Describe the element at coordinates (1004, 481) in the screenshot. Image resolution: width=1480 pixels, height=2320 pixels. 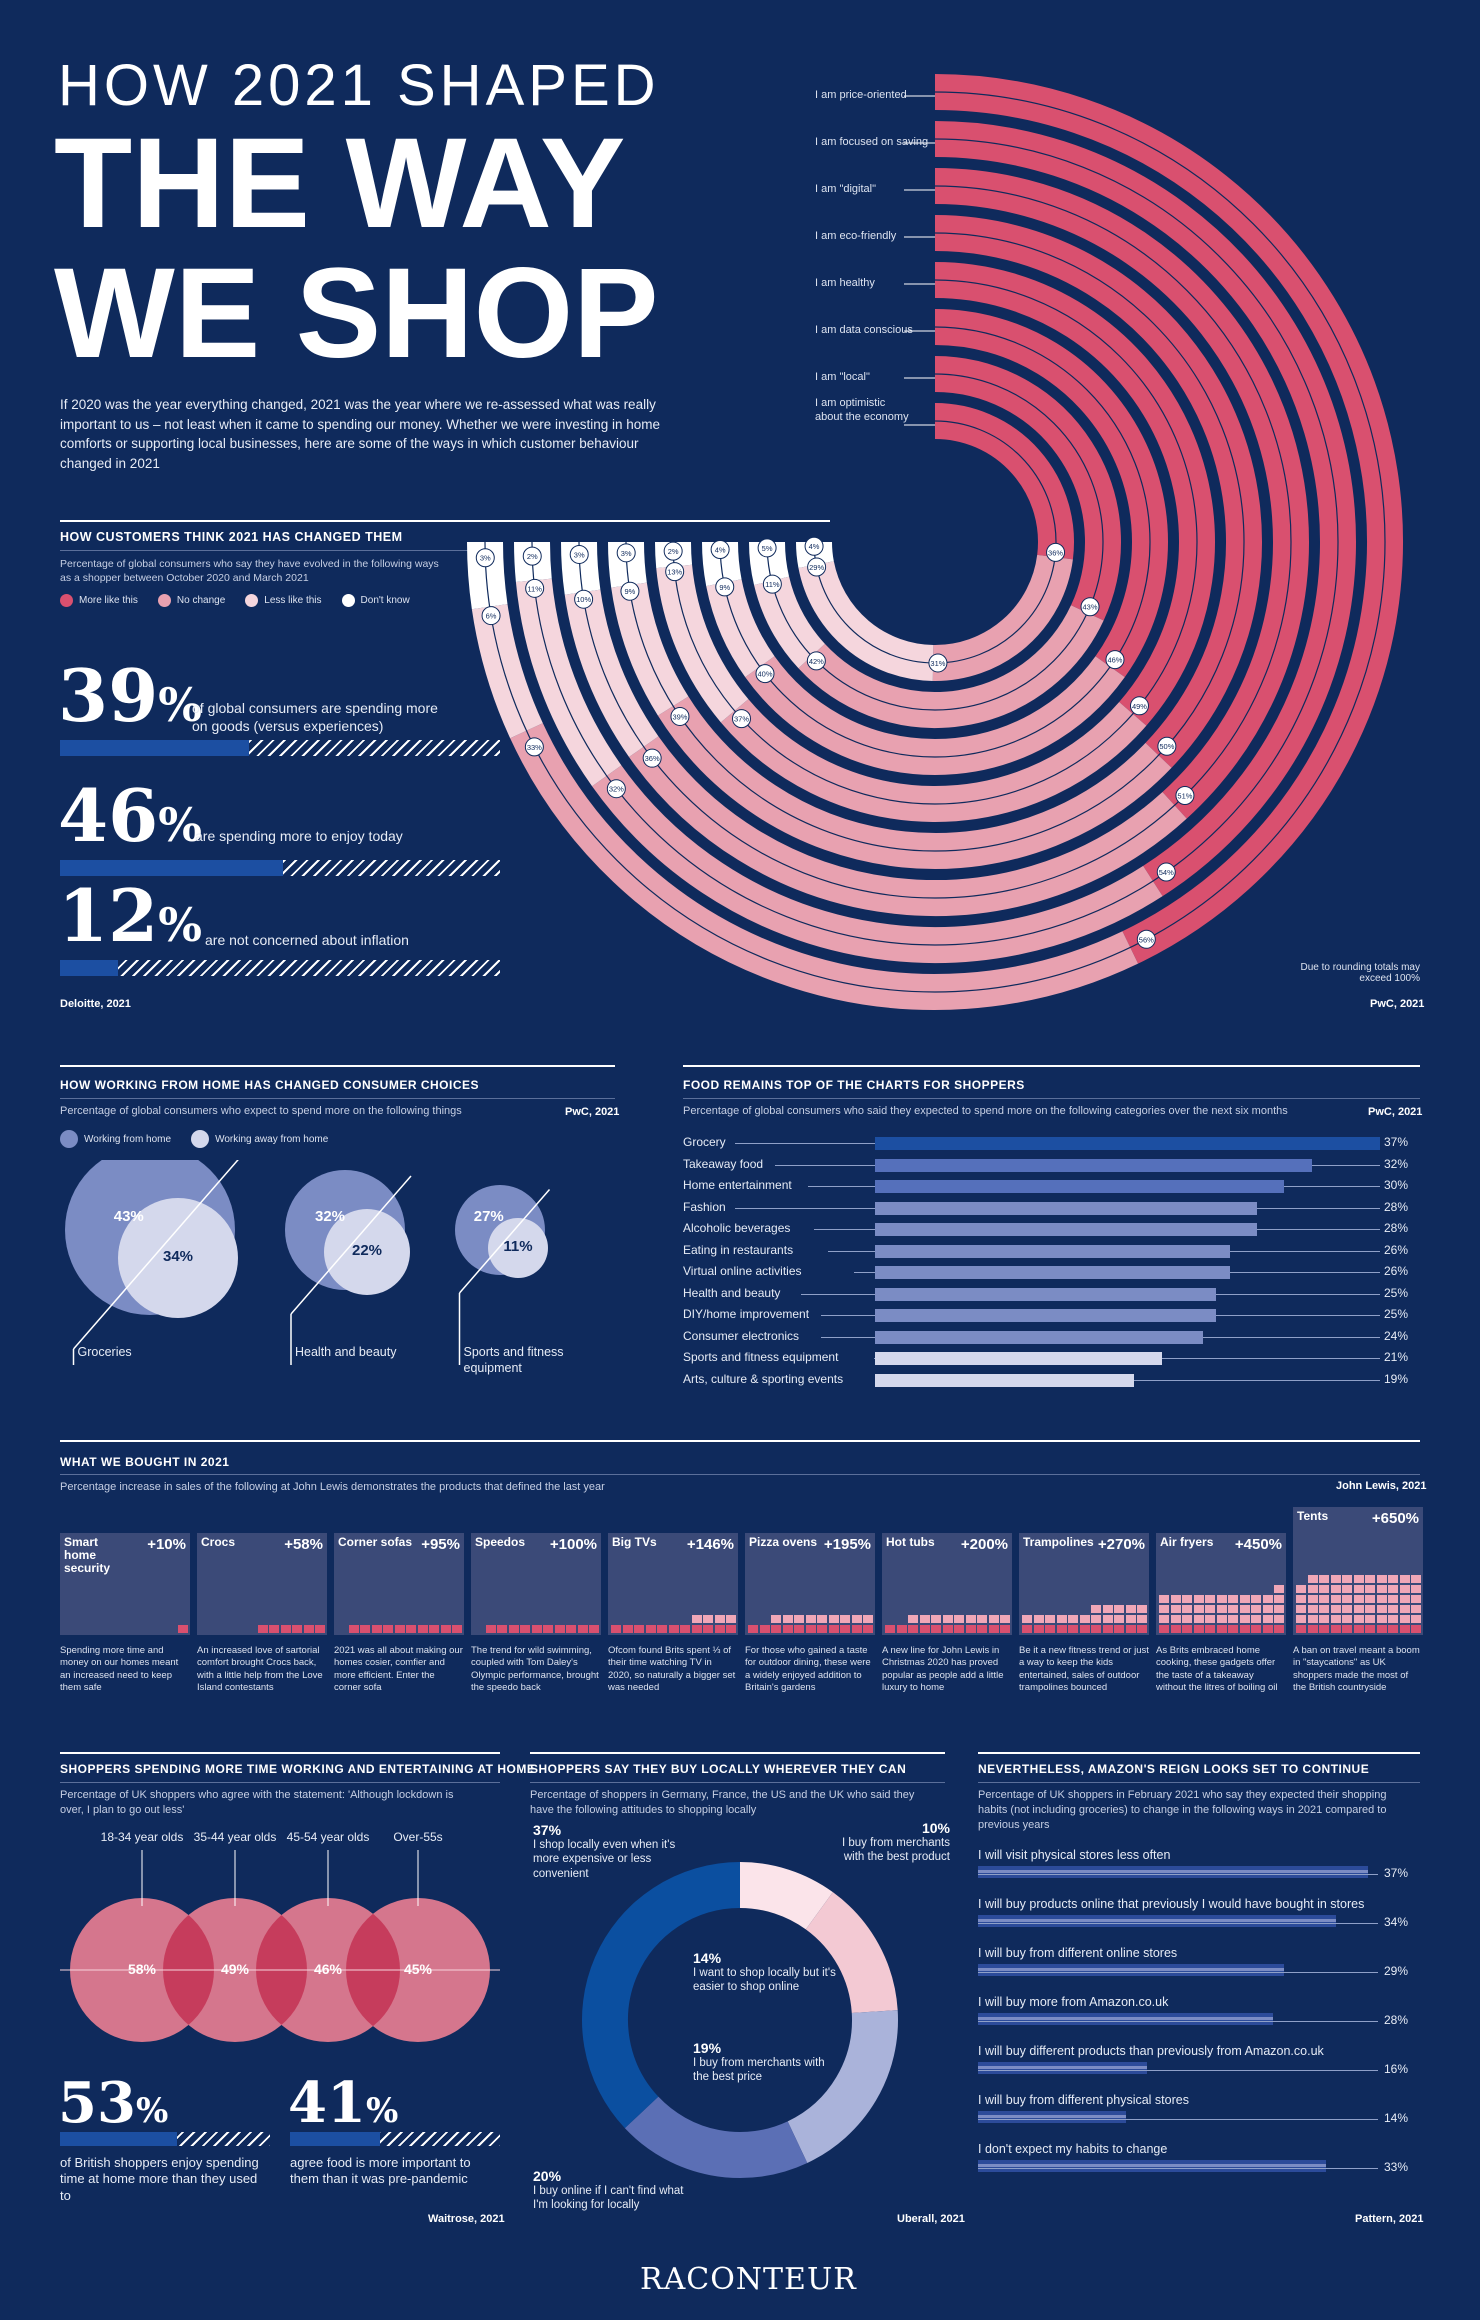
I see `ring-seg-more` at that location.